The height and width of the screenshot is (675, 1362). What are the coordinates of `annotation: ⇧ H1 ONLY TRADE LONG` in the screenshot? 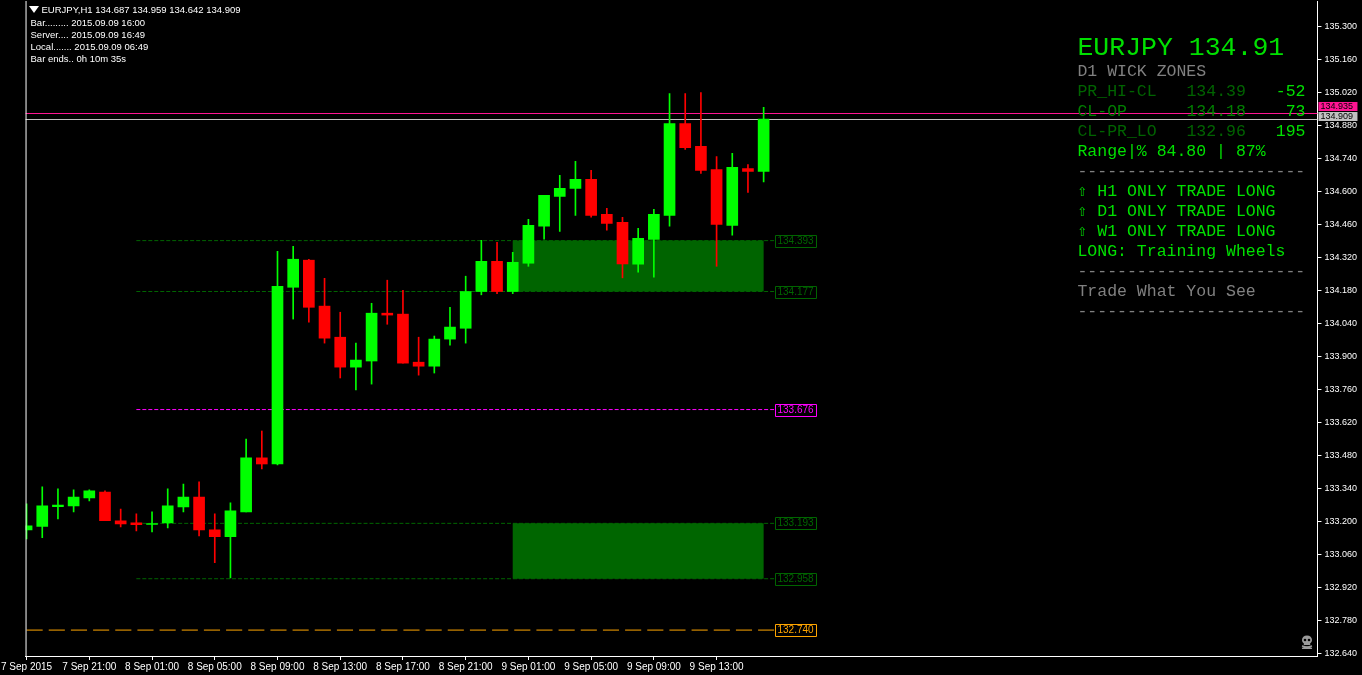 It's located at (1176, 191).